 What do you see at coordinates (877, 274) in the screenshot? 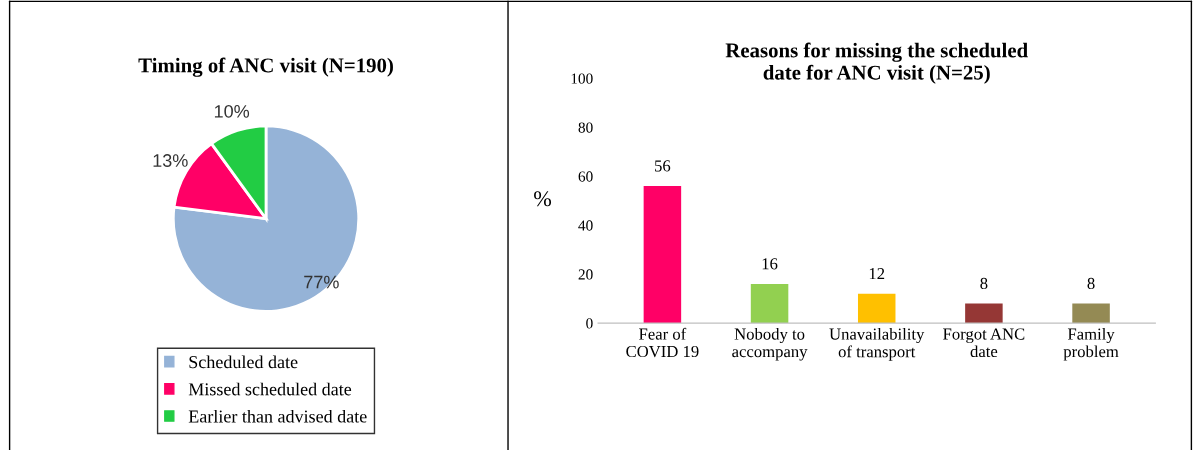
I see `data-label: 12` at bounding box center [877, 274].